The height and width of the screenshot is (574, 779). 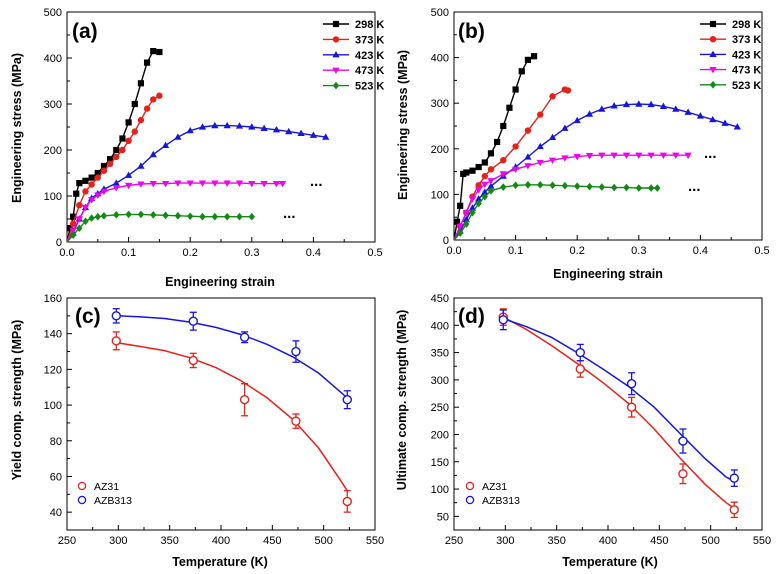 I want to click on panel-a-series-line-373k, so click(x=113, y=169).